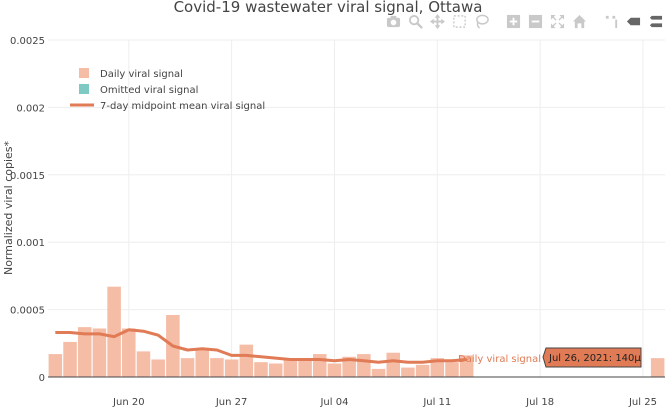  Describe the element at coordinates (524, 21) in the screenshot. I see `modebar` at that location.